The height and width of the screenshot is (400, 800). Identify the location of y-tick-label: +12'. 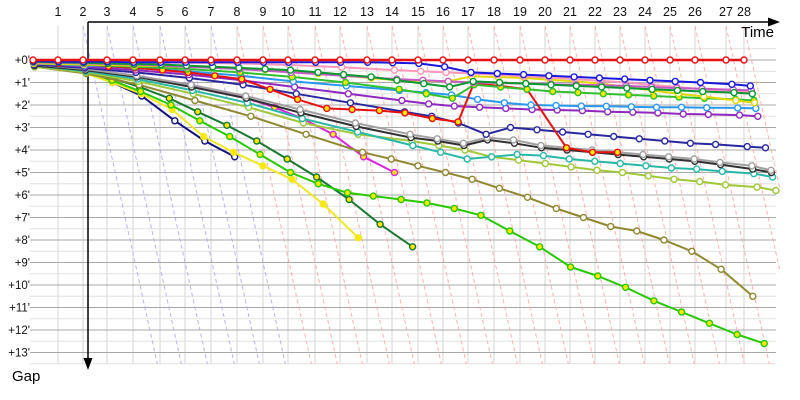
(19, 331).